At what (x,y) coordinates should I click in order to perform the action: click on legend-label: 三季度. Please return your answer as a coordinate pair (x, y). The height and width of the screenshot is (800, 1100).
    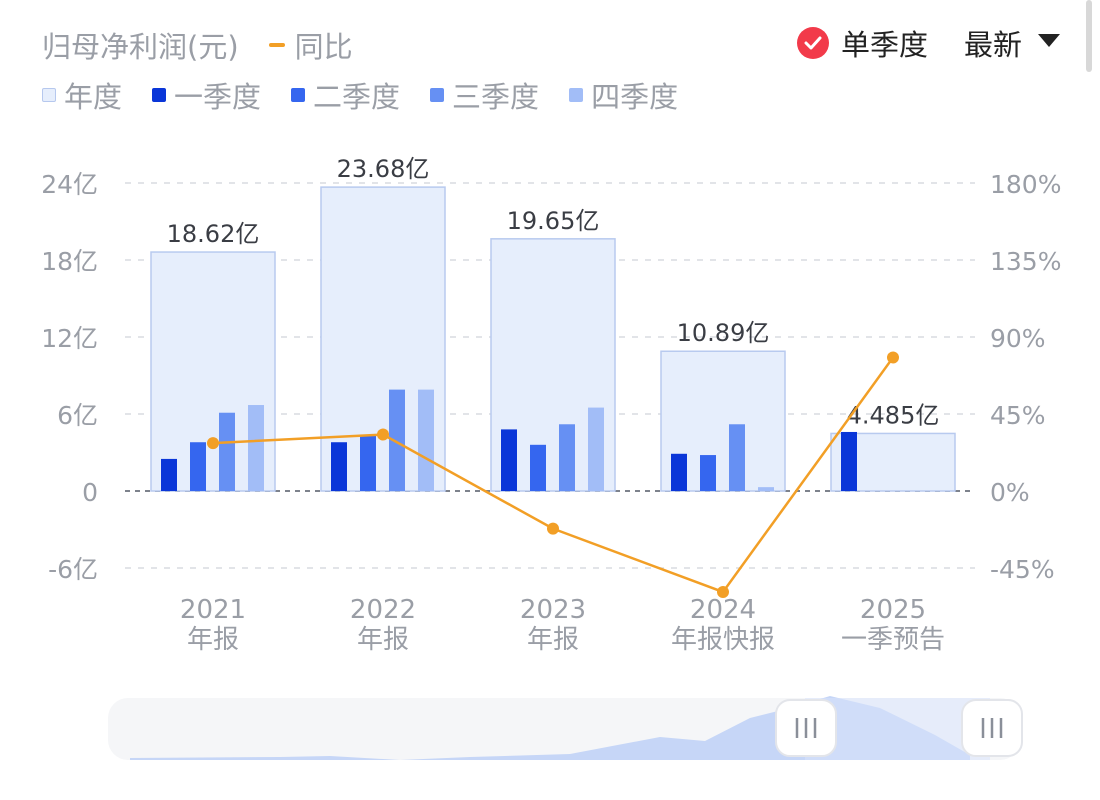
    Looking at the image, I should click on (496, 97).